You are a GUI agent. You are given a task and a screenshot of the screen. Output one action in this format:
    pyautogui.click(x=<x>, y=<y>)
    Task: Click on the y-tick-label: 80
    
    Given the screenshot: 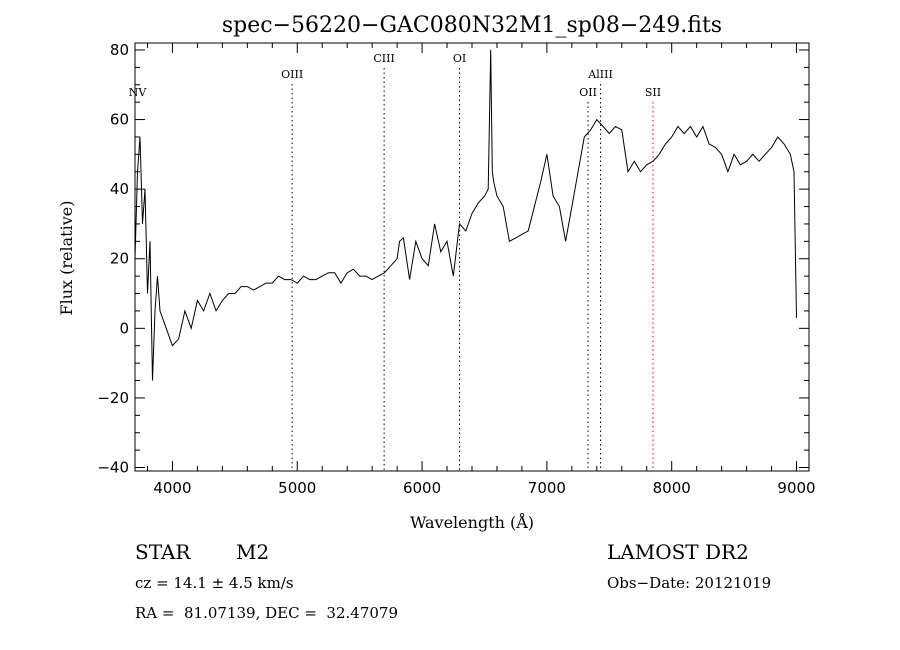 What is the action you would take?
    pyautogui.click(x=119, y=50)
    